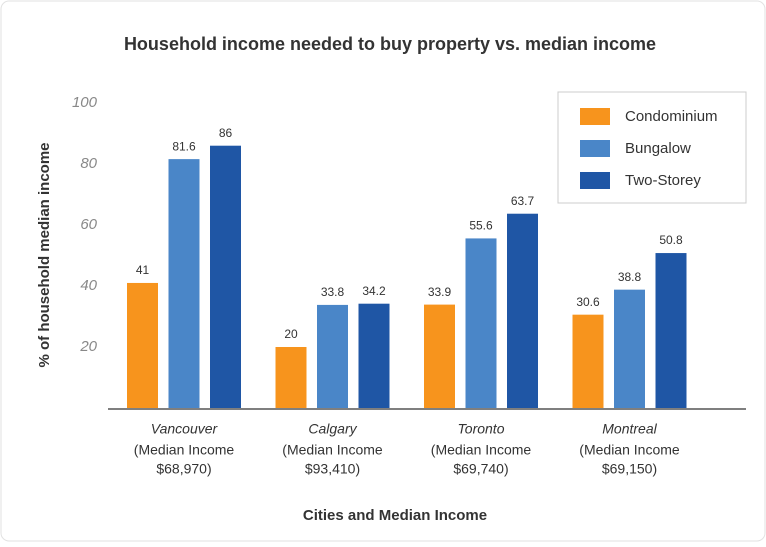  What do you see at coordinates (88, 285) in the screenshot?
I see `y-tick-label: 40` at bounding box center [88, 285].